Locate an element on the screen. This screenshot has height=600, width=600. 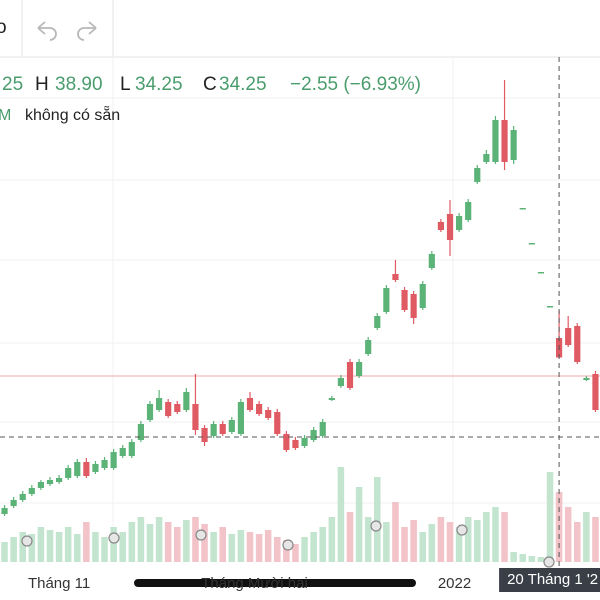
home-indicator is located at coordinates (275, 583).